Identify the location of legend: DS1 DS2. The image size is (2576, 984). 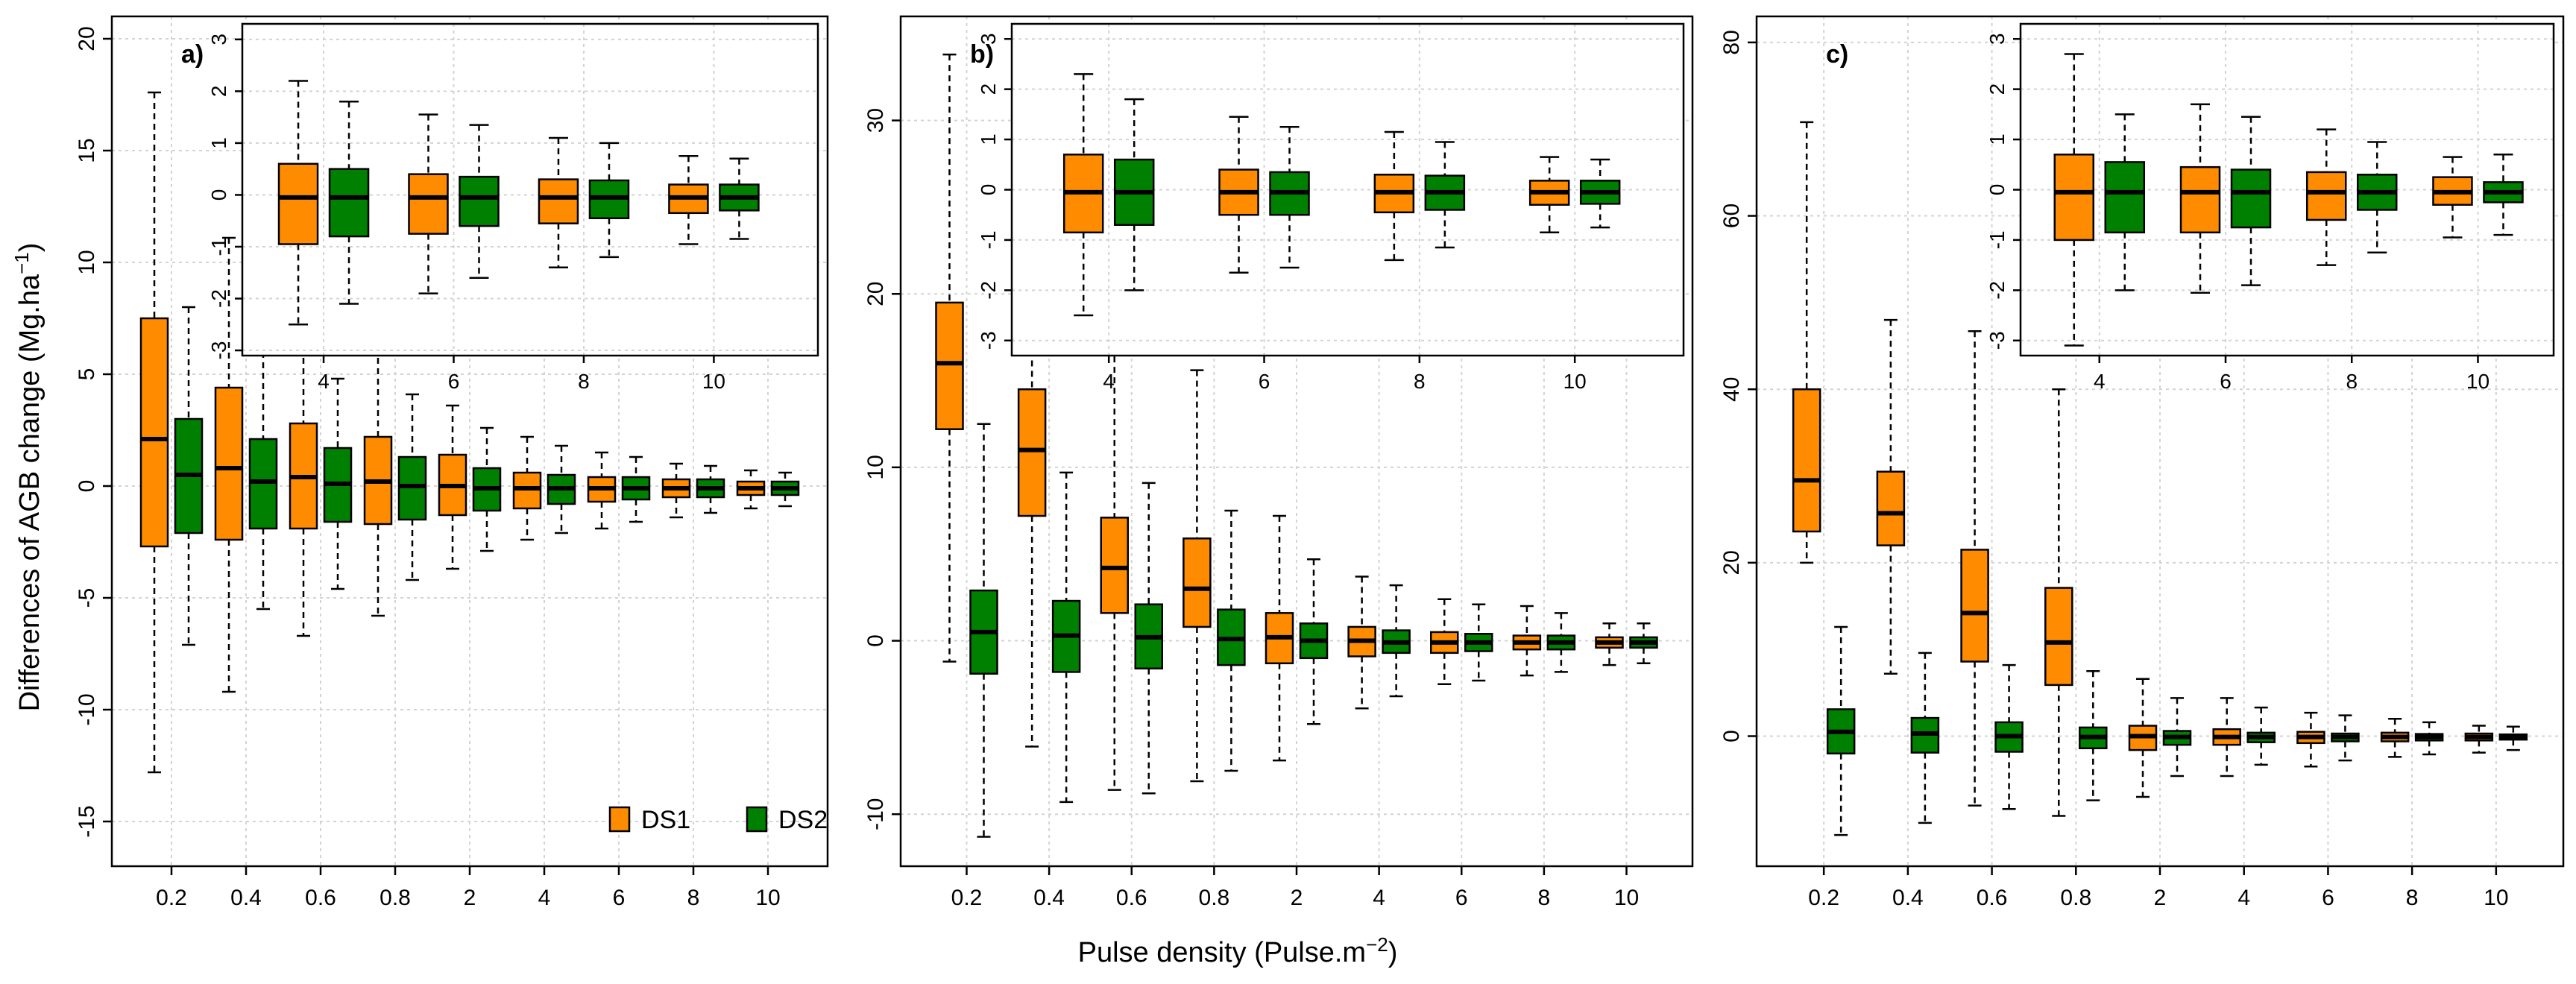
(718, 820).